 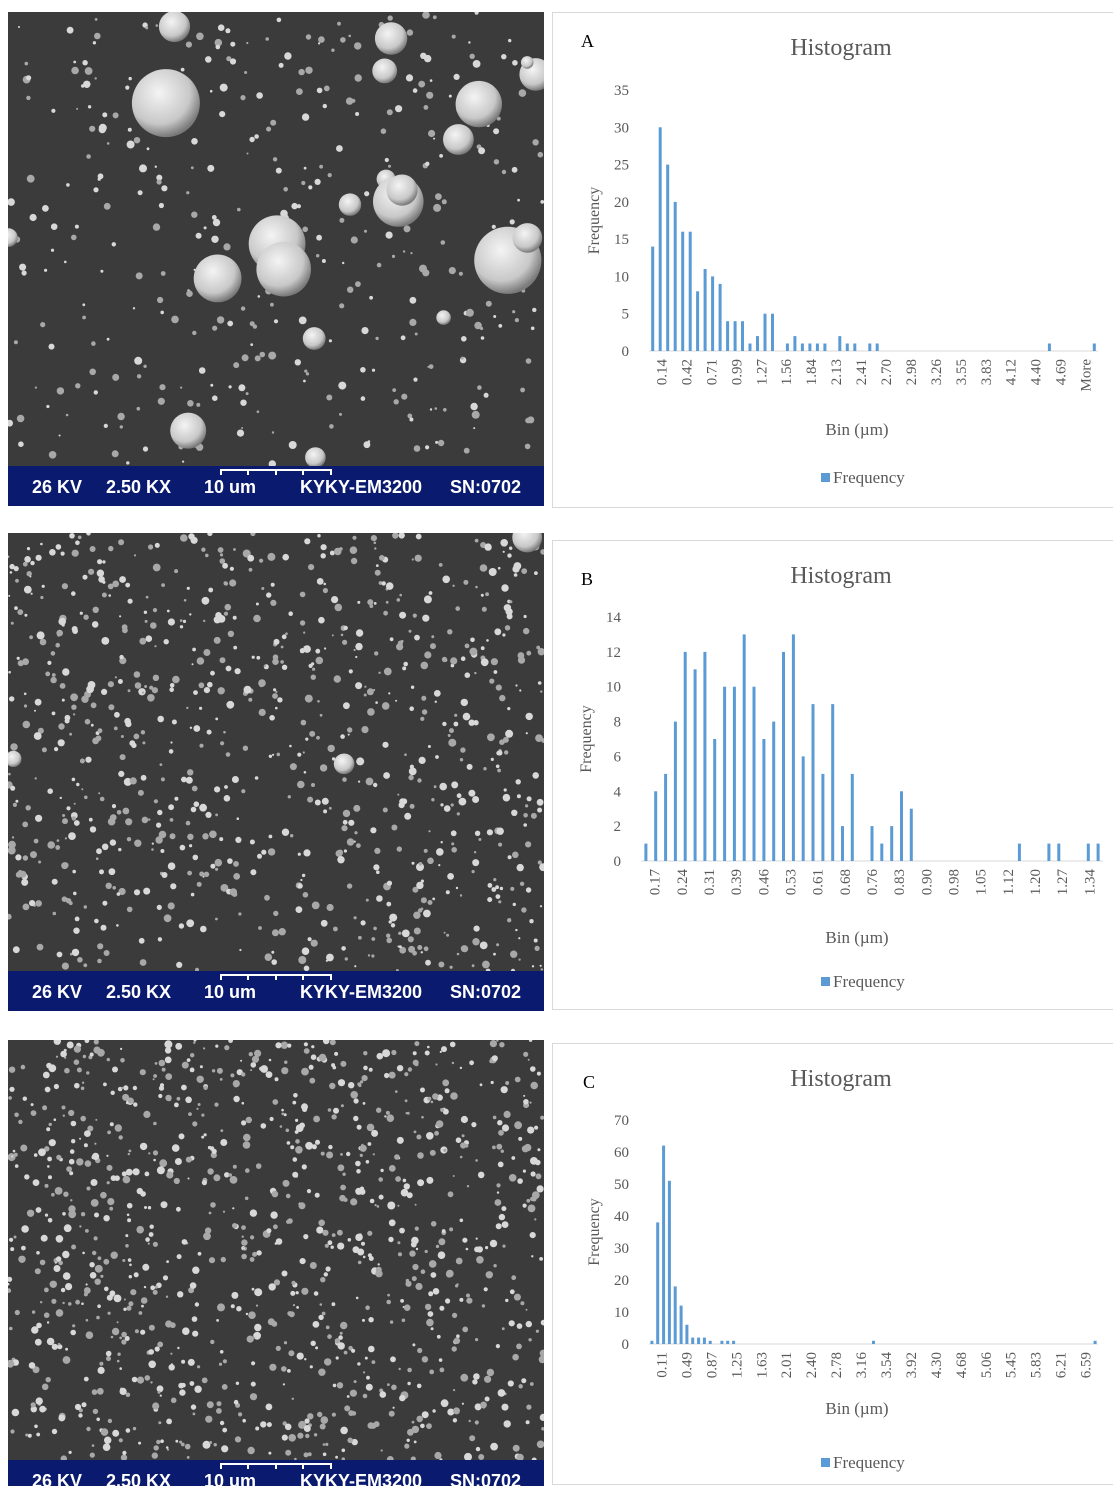 I want to click on x-tick-label: 4.40, so click(x=1037, y=372).